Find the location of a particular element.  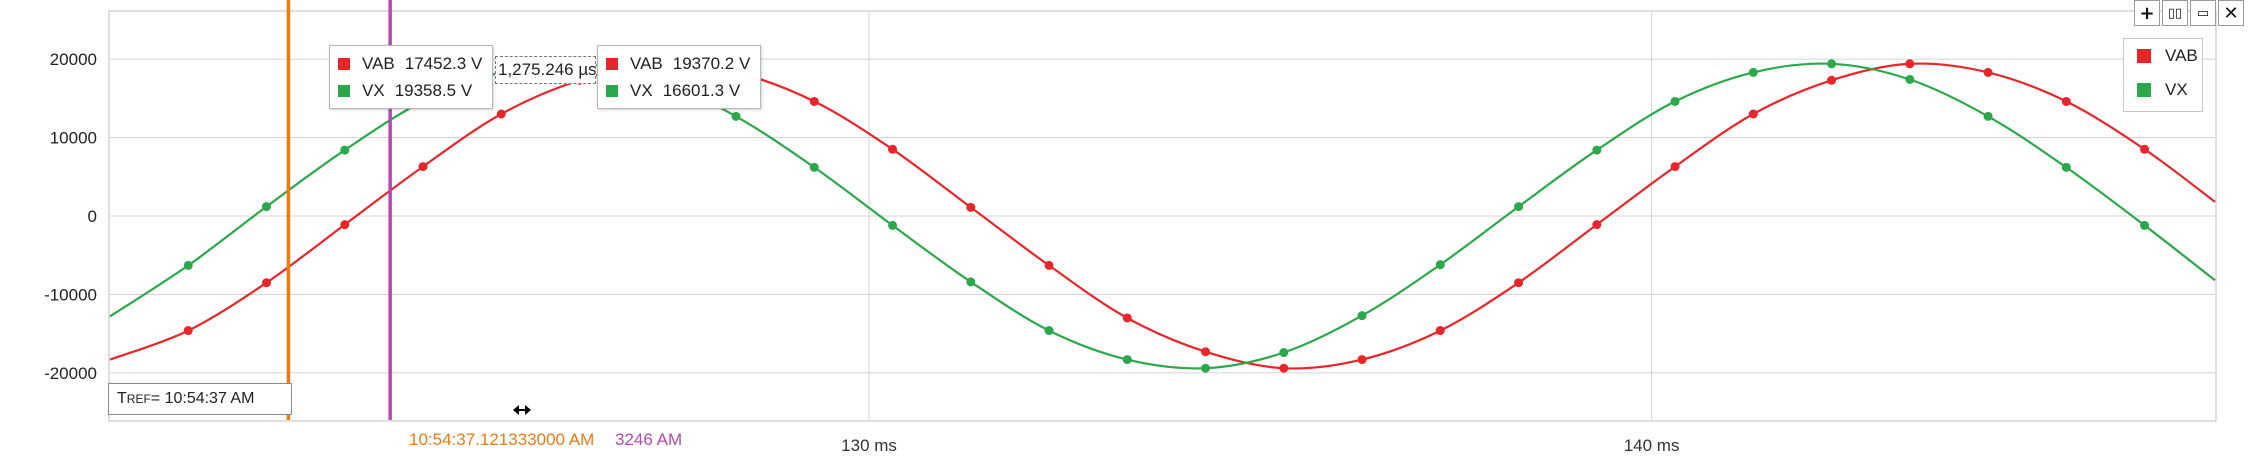

tooltip-row: VX 16601.3 V is located at coordinates (678, 90).